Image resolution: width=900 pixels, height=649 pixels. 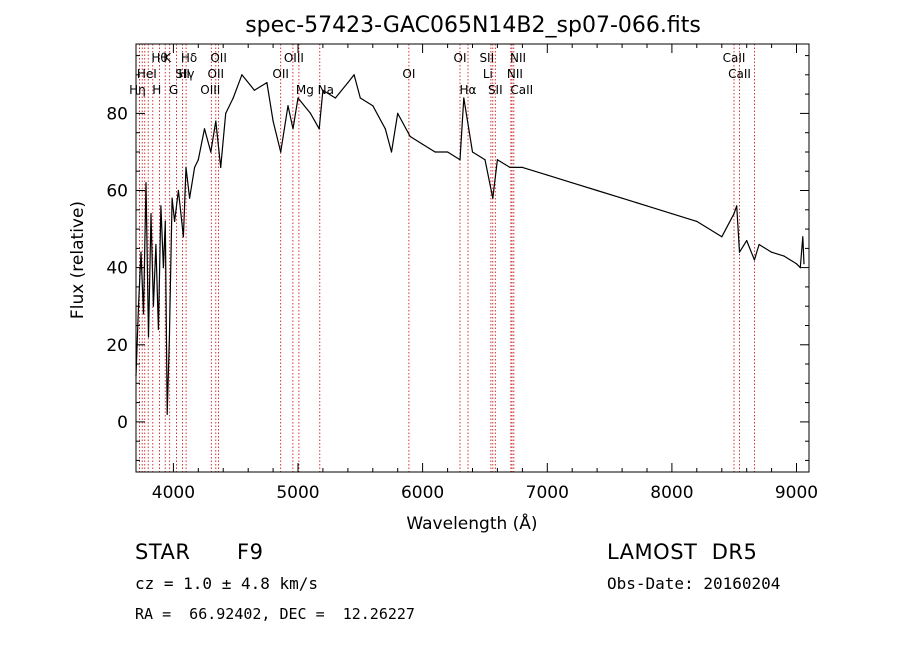 What do you see at coordinates (305, 90) in the screenshot?
I see `spectral-line-label: Mg` at bounding box center [305, 90].